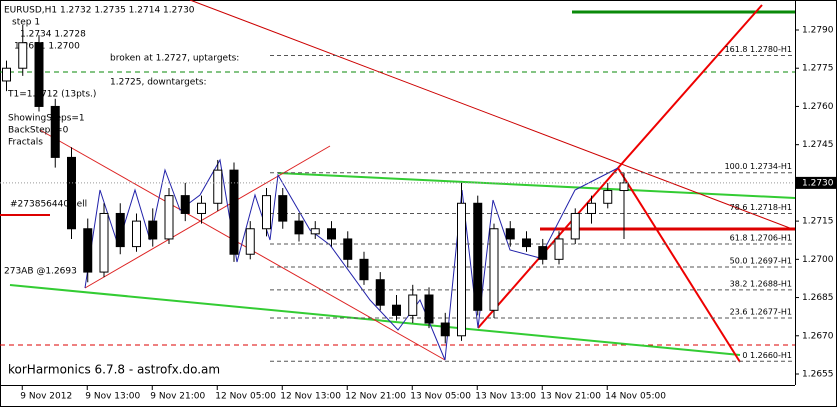 This screenshot has height=407, width=837. I want to click on y-tick-label: 1.2655, so click(818, 375).